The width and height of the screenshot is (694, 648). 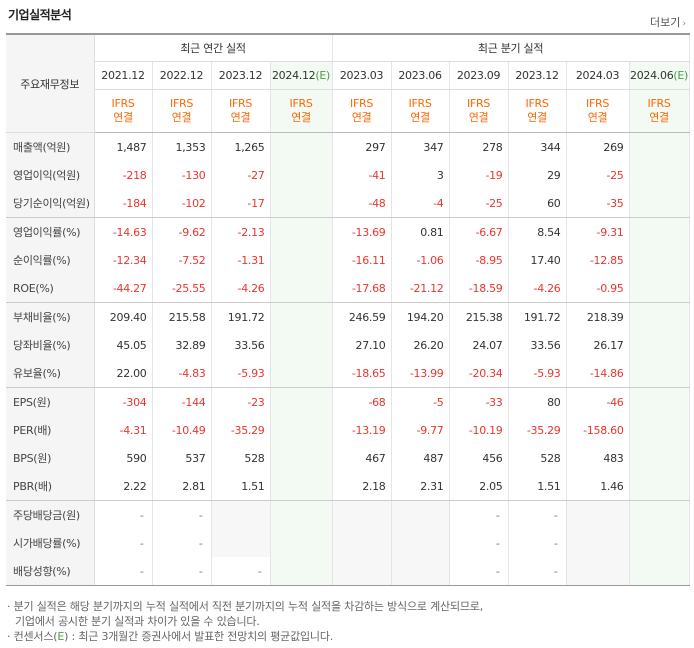 What do you see at coordinates (361, 430) in the screenshot?
I see `value-cell: -13.19` at bounding box center [361, 430].